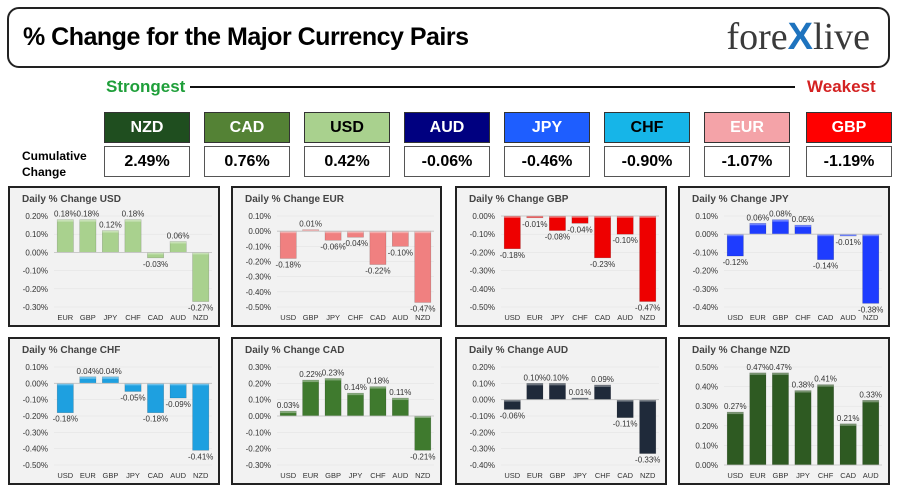 The height and width of the screenshot is (499, 900). I want to click on data-label: -0.12%, so click(735, 262).